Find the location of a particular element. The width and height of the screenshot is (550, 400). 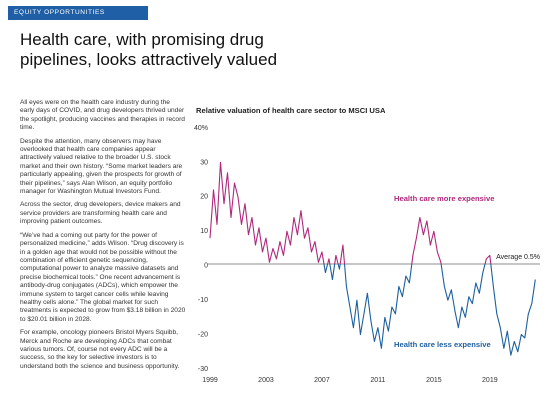

y-tick-label: -30 is located at coordinates (203, 369).